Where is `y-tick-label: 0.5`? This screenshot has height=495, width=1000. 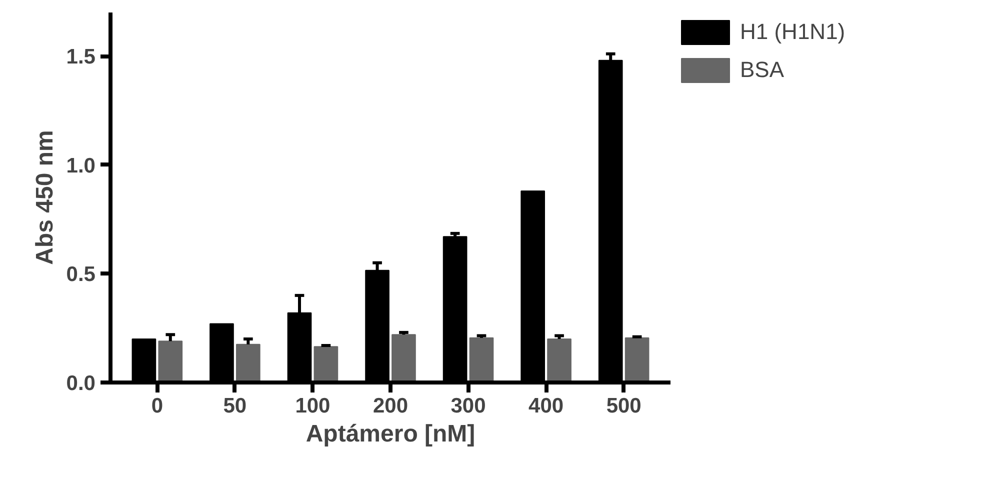
y-tick-label: 0.5 is located at coordinates (81, 274).